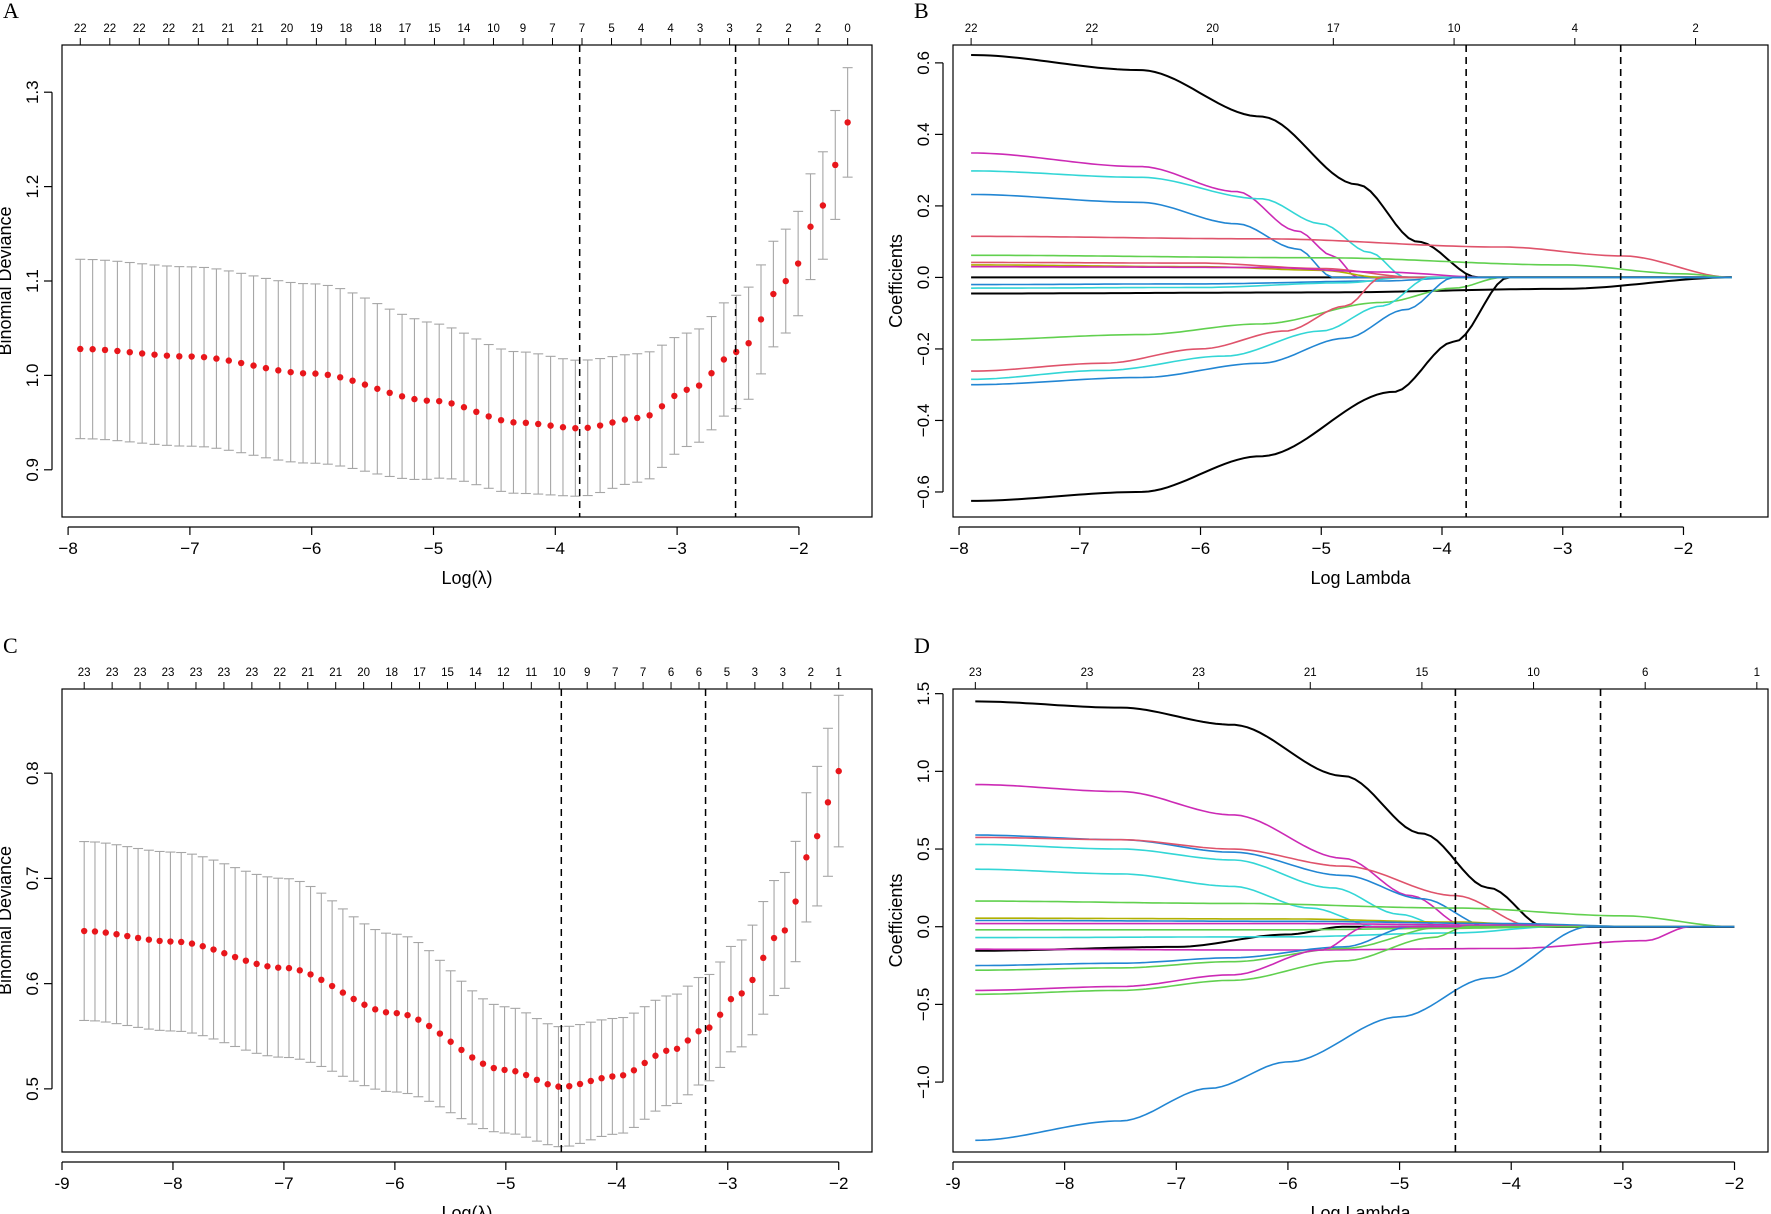 This screenshot has width=1771, height=1214. Describe the element at coordinates (32, 187) in the screenshot. I see `y-tick-label: 1.2` at that location.